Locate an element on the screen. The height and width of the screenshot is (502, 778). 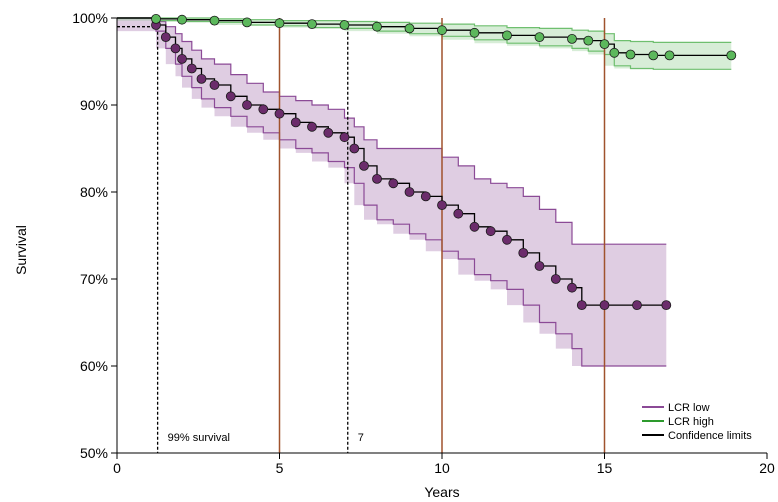
y-tick-label-4: 90% is located at coordinates (94, 105).